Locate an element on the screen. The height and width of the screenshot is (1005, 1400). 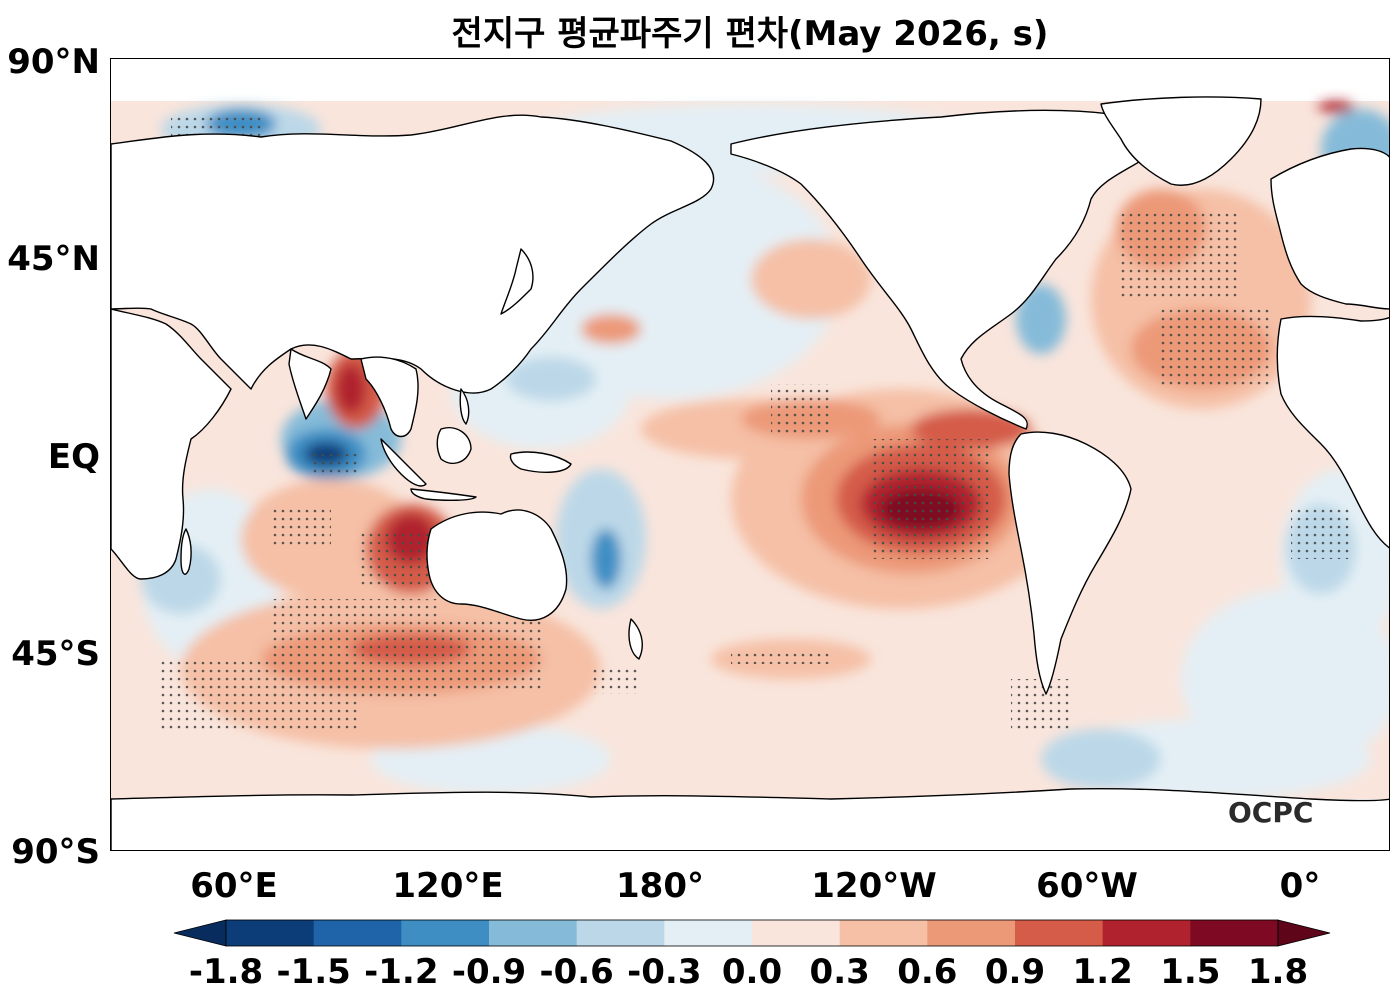
lat-label-45s: 45°S is located at coordinates (55, 654).